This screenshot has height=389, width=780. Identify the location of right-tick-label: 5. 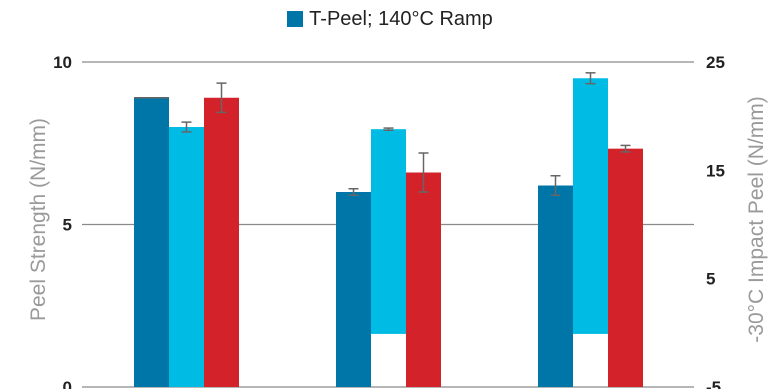
(710, 279).